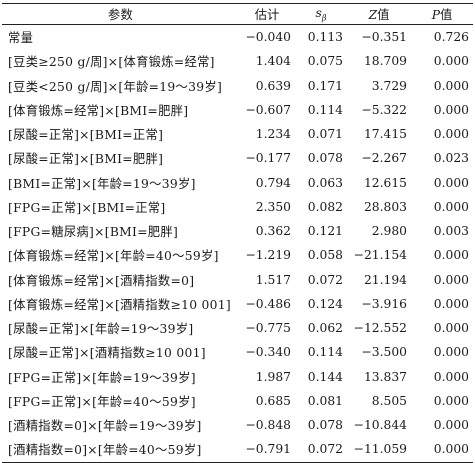 The width and height of the screenshot is (475, 463). Describe the element at coordinates (380, 328) in the screenshot. I see `row-z-value: −12.552` at that location.